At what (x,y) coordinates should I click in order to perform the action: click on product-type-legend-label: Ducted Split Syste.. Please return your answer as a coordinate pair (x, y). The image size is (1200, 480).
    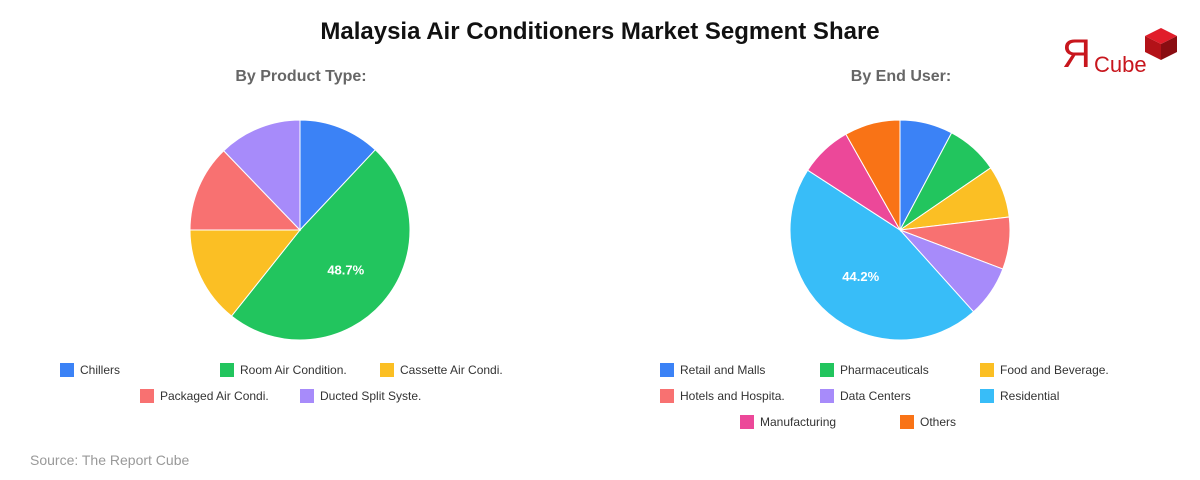
    Looking at the image, I should click on (371, 396).